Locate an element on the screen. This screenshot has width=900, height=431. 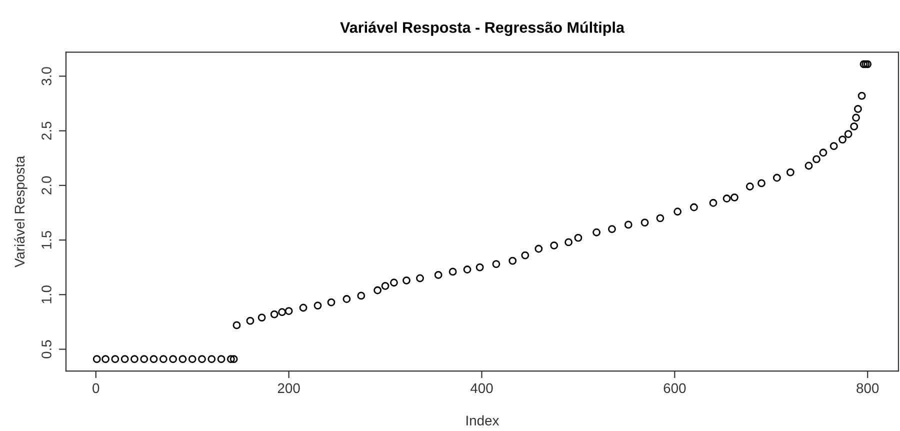
y-tick-label: 0.5 is located at coordinates (47, 349).